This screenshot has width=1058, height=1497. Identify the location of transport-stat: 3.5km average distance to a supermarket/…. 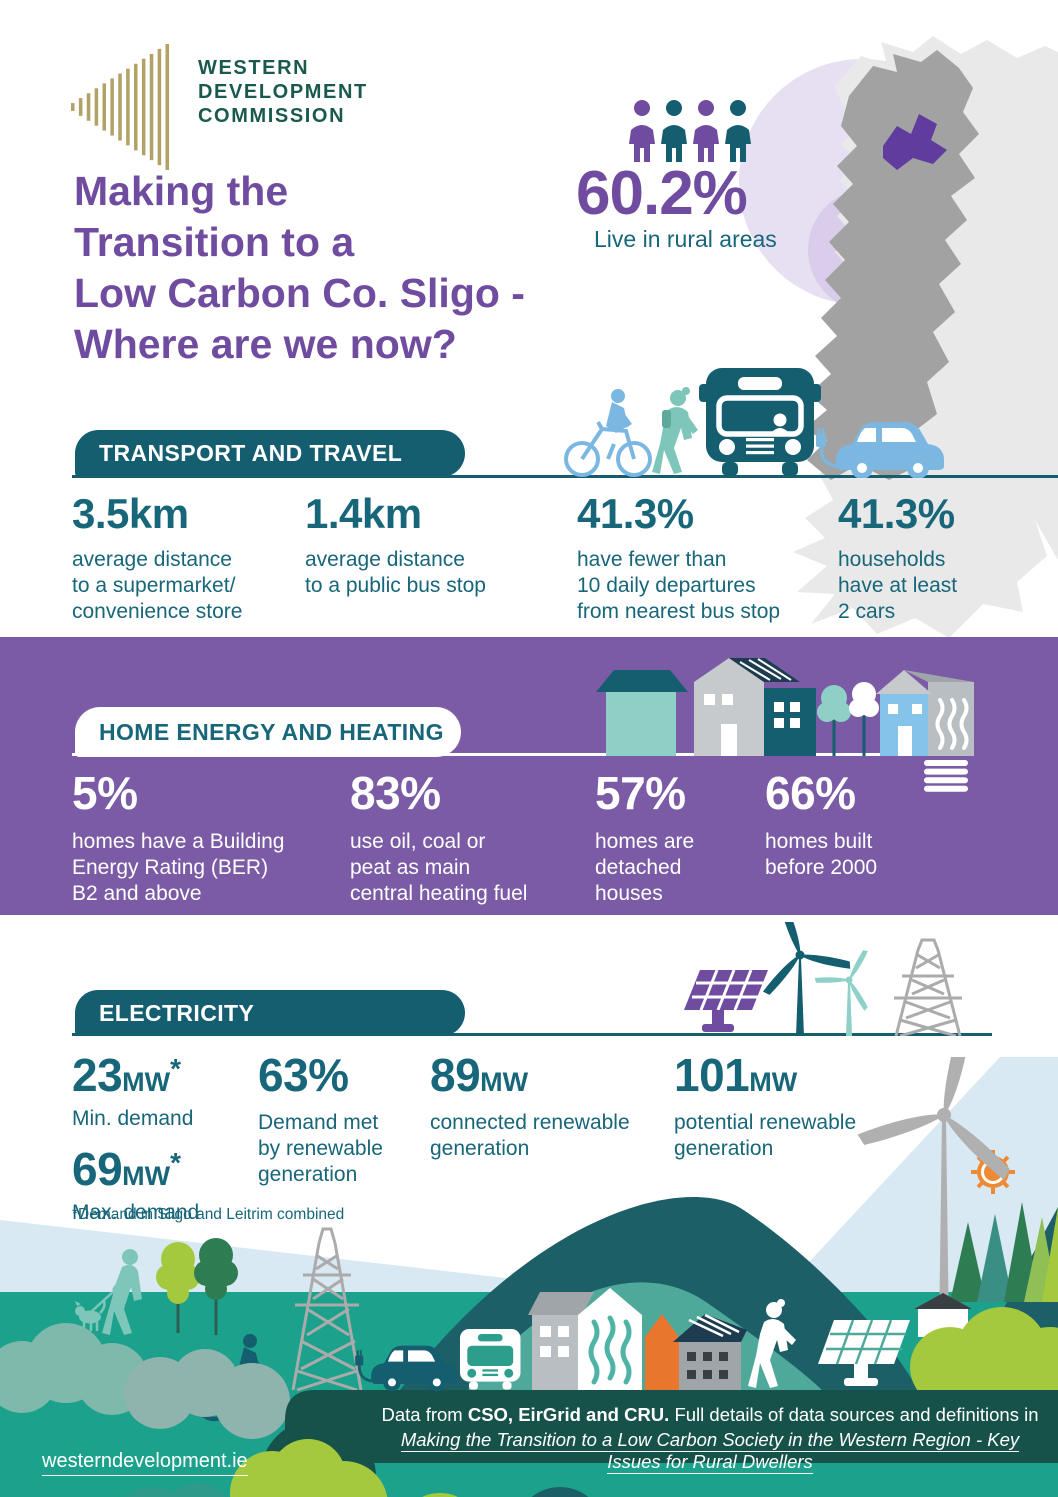
(157, 557).